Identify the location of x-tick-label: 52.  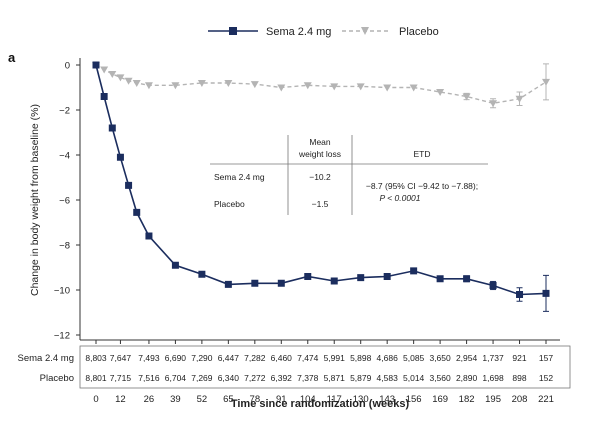
(202, 399).